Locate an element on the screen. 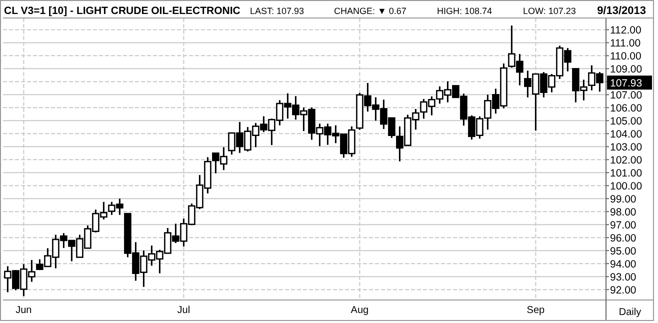  y-tick-label: 112.00 is located at coordinates (626, 30).